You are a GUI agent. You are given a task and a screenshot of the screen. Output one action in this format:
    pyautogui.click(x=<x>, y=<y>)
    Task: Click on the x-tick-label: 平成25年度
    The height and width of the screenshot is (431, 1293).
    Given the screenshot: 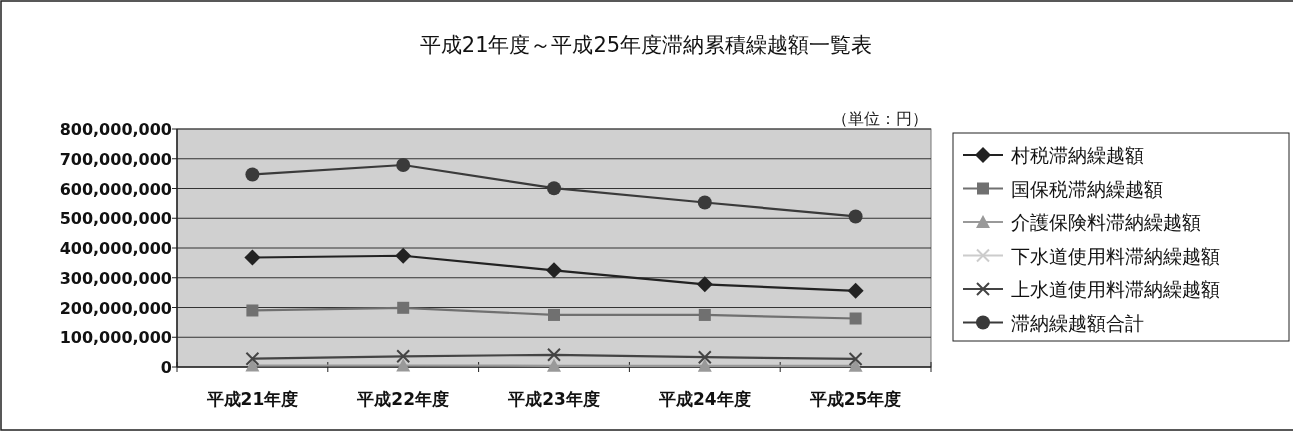 What is the action you would take?
    pyautogui.click(x=855, y=399)
    